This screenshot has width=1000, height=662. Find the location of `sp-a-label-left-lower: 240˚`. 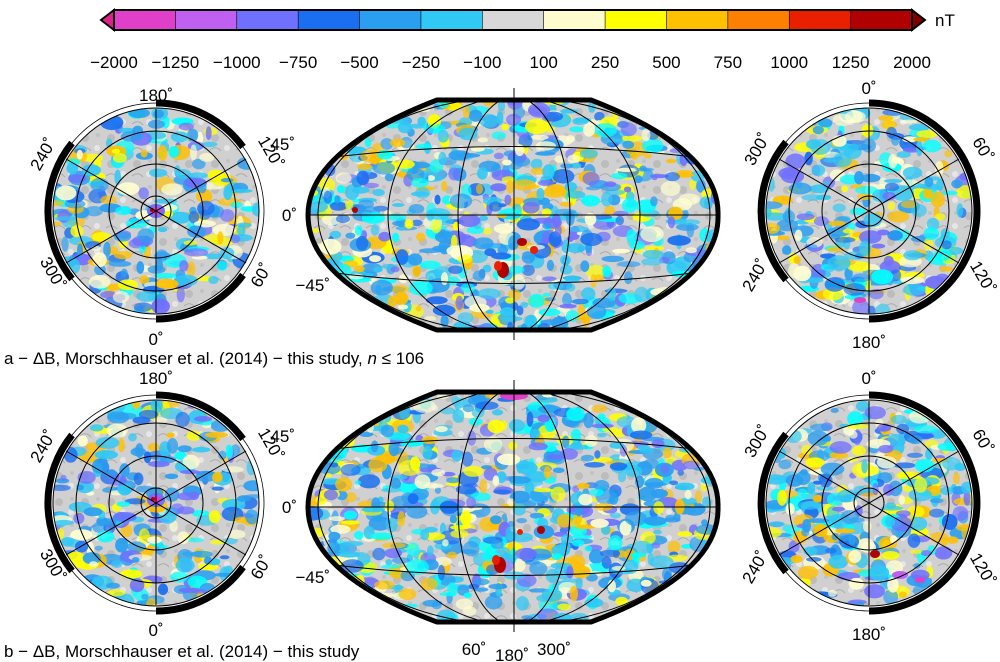

sp-a-label-left-lower: 240˚ is located at coordinates (755, 275).